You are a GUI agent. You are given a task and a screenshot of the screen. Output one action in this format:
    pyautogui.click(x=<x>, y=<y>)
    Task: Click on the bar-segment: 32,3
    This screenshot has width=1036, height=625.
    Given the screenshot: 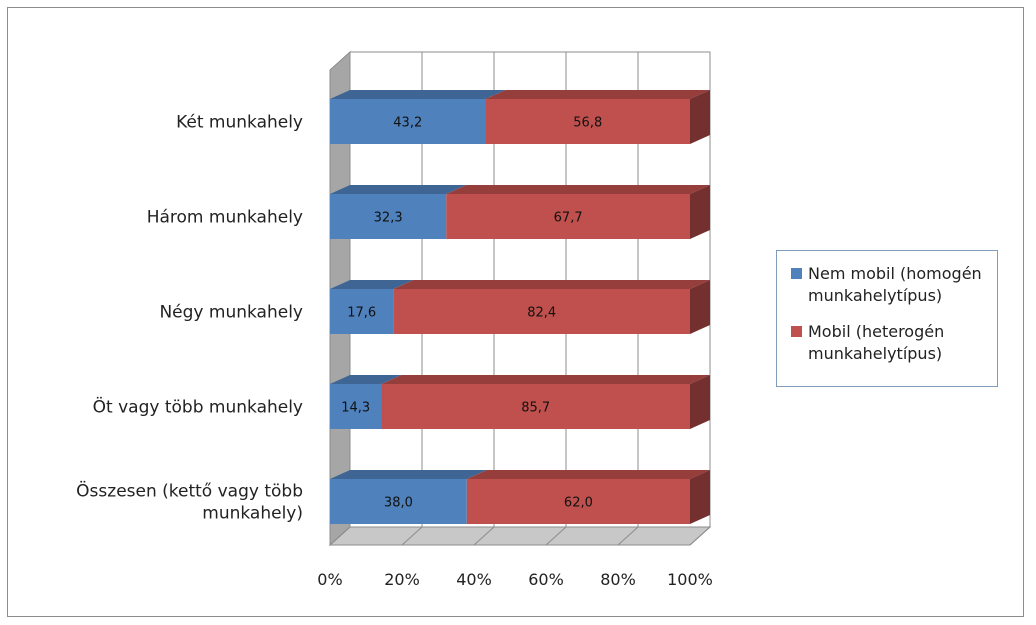 What is the action you would take?
    pyautogui.click(x=398, y=212)
    